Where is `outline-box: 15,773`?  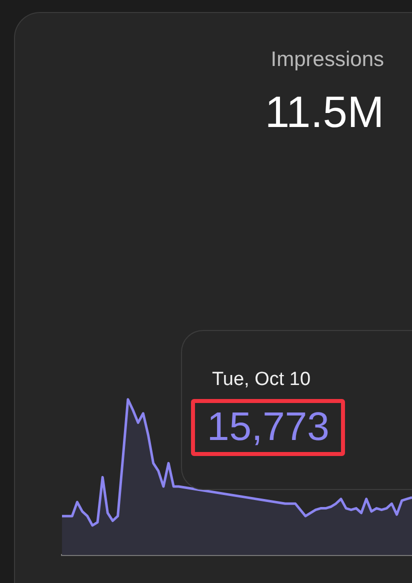
outline-box: 15,773 is located at coordinates (268, 427).